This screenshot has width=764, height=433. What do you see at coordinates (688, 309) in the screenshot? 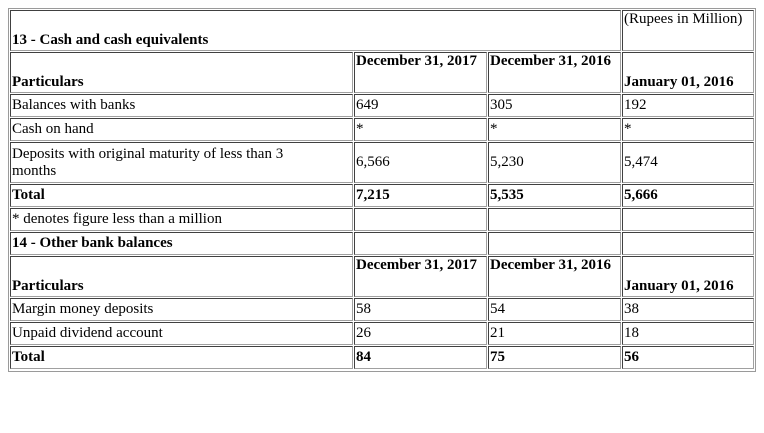
I see `table-cell: 38` at bounding box center [688, 309].